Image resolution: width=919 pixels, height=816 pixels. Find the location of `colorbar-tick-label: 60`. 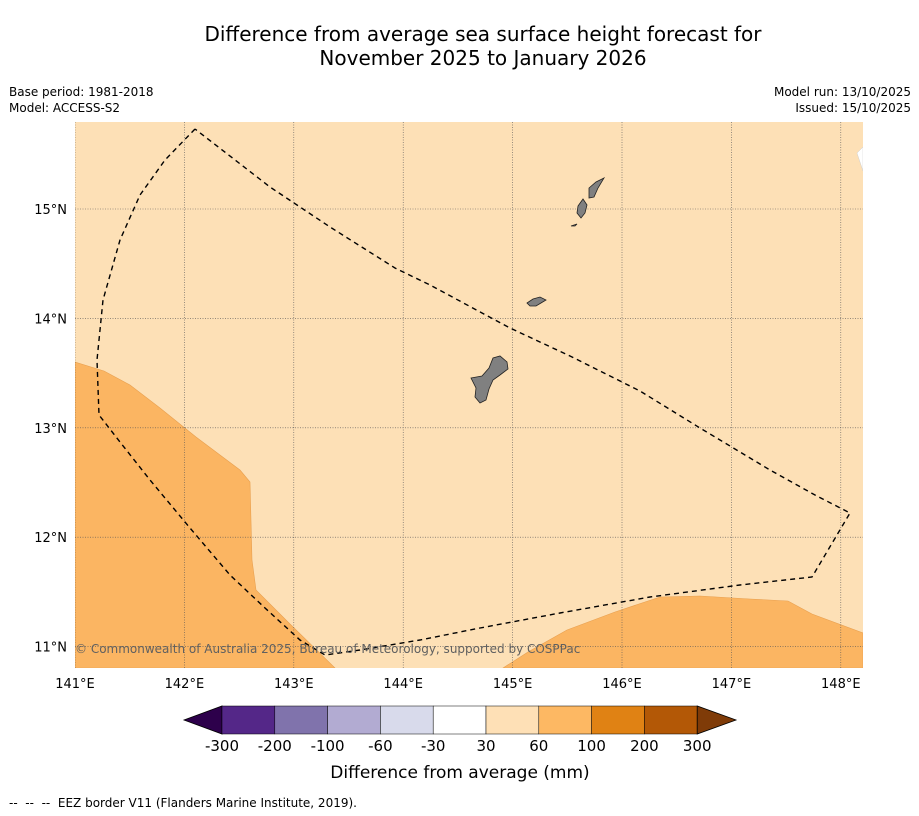

colorbar-tick-label: 60 is located at coordinates (538, 746).